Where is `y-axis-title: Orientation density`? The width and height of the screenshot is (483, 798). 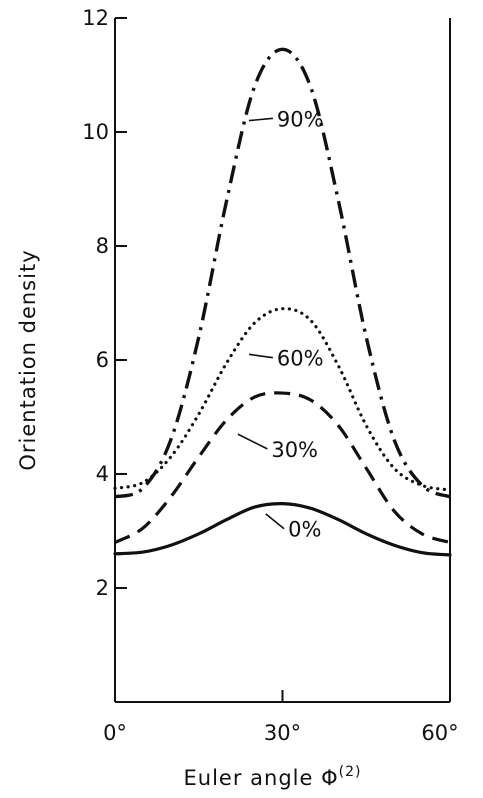 y-axis-title: Orientation density is located at coordinates (28, 359).